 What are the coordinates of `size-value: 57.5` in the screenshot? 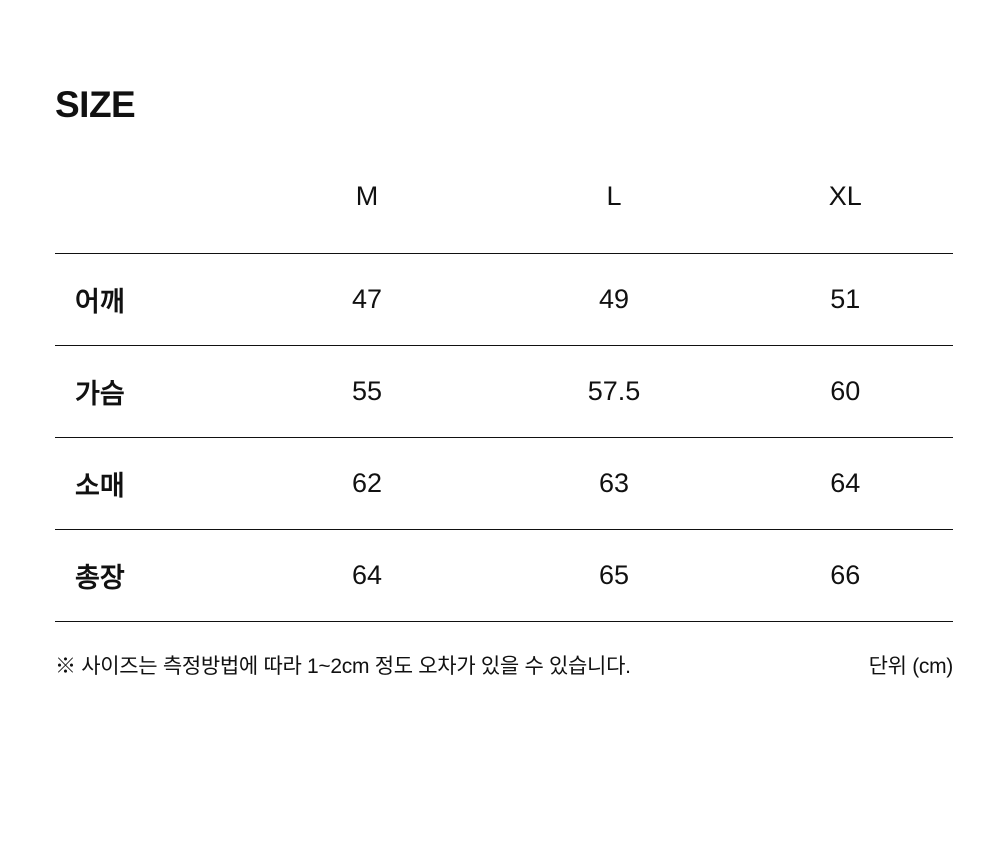 It's located at (614, 391).